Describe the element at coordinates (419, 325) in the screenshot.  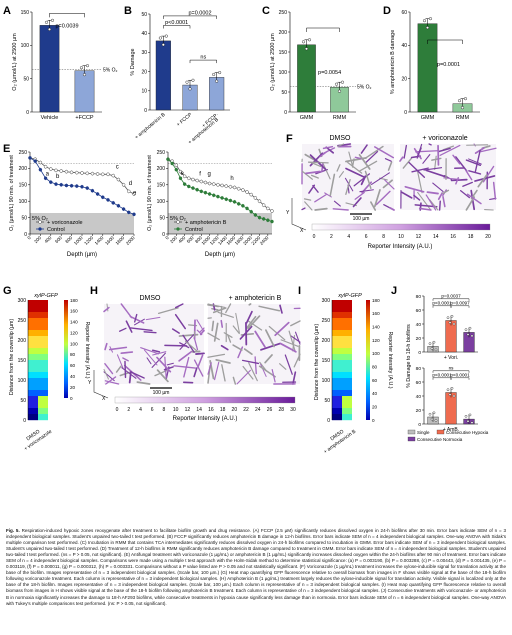
I see `y-tick-label: 40` at that location.